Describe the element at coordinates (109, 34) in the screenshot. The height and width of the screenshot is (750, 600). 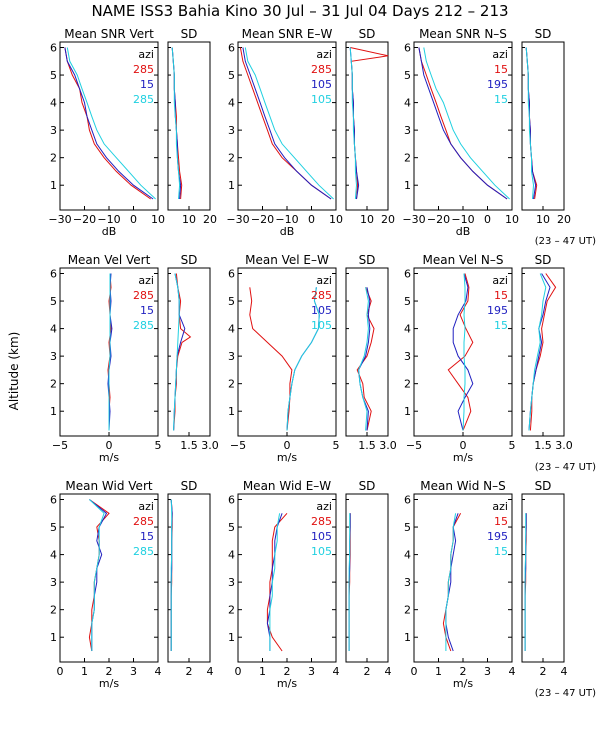
I see `panel-title: Mean SNR Vert` at that location.